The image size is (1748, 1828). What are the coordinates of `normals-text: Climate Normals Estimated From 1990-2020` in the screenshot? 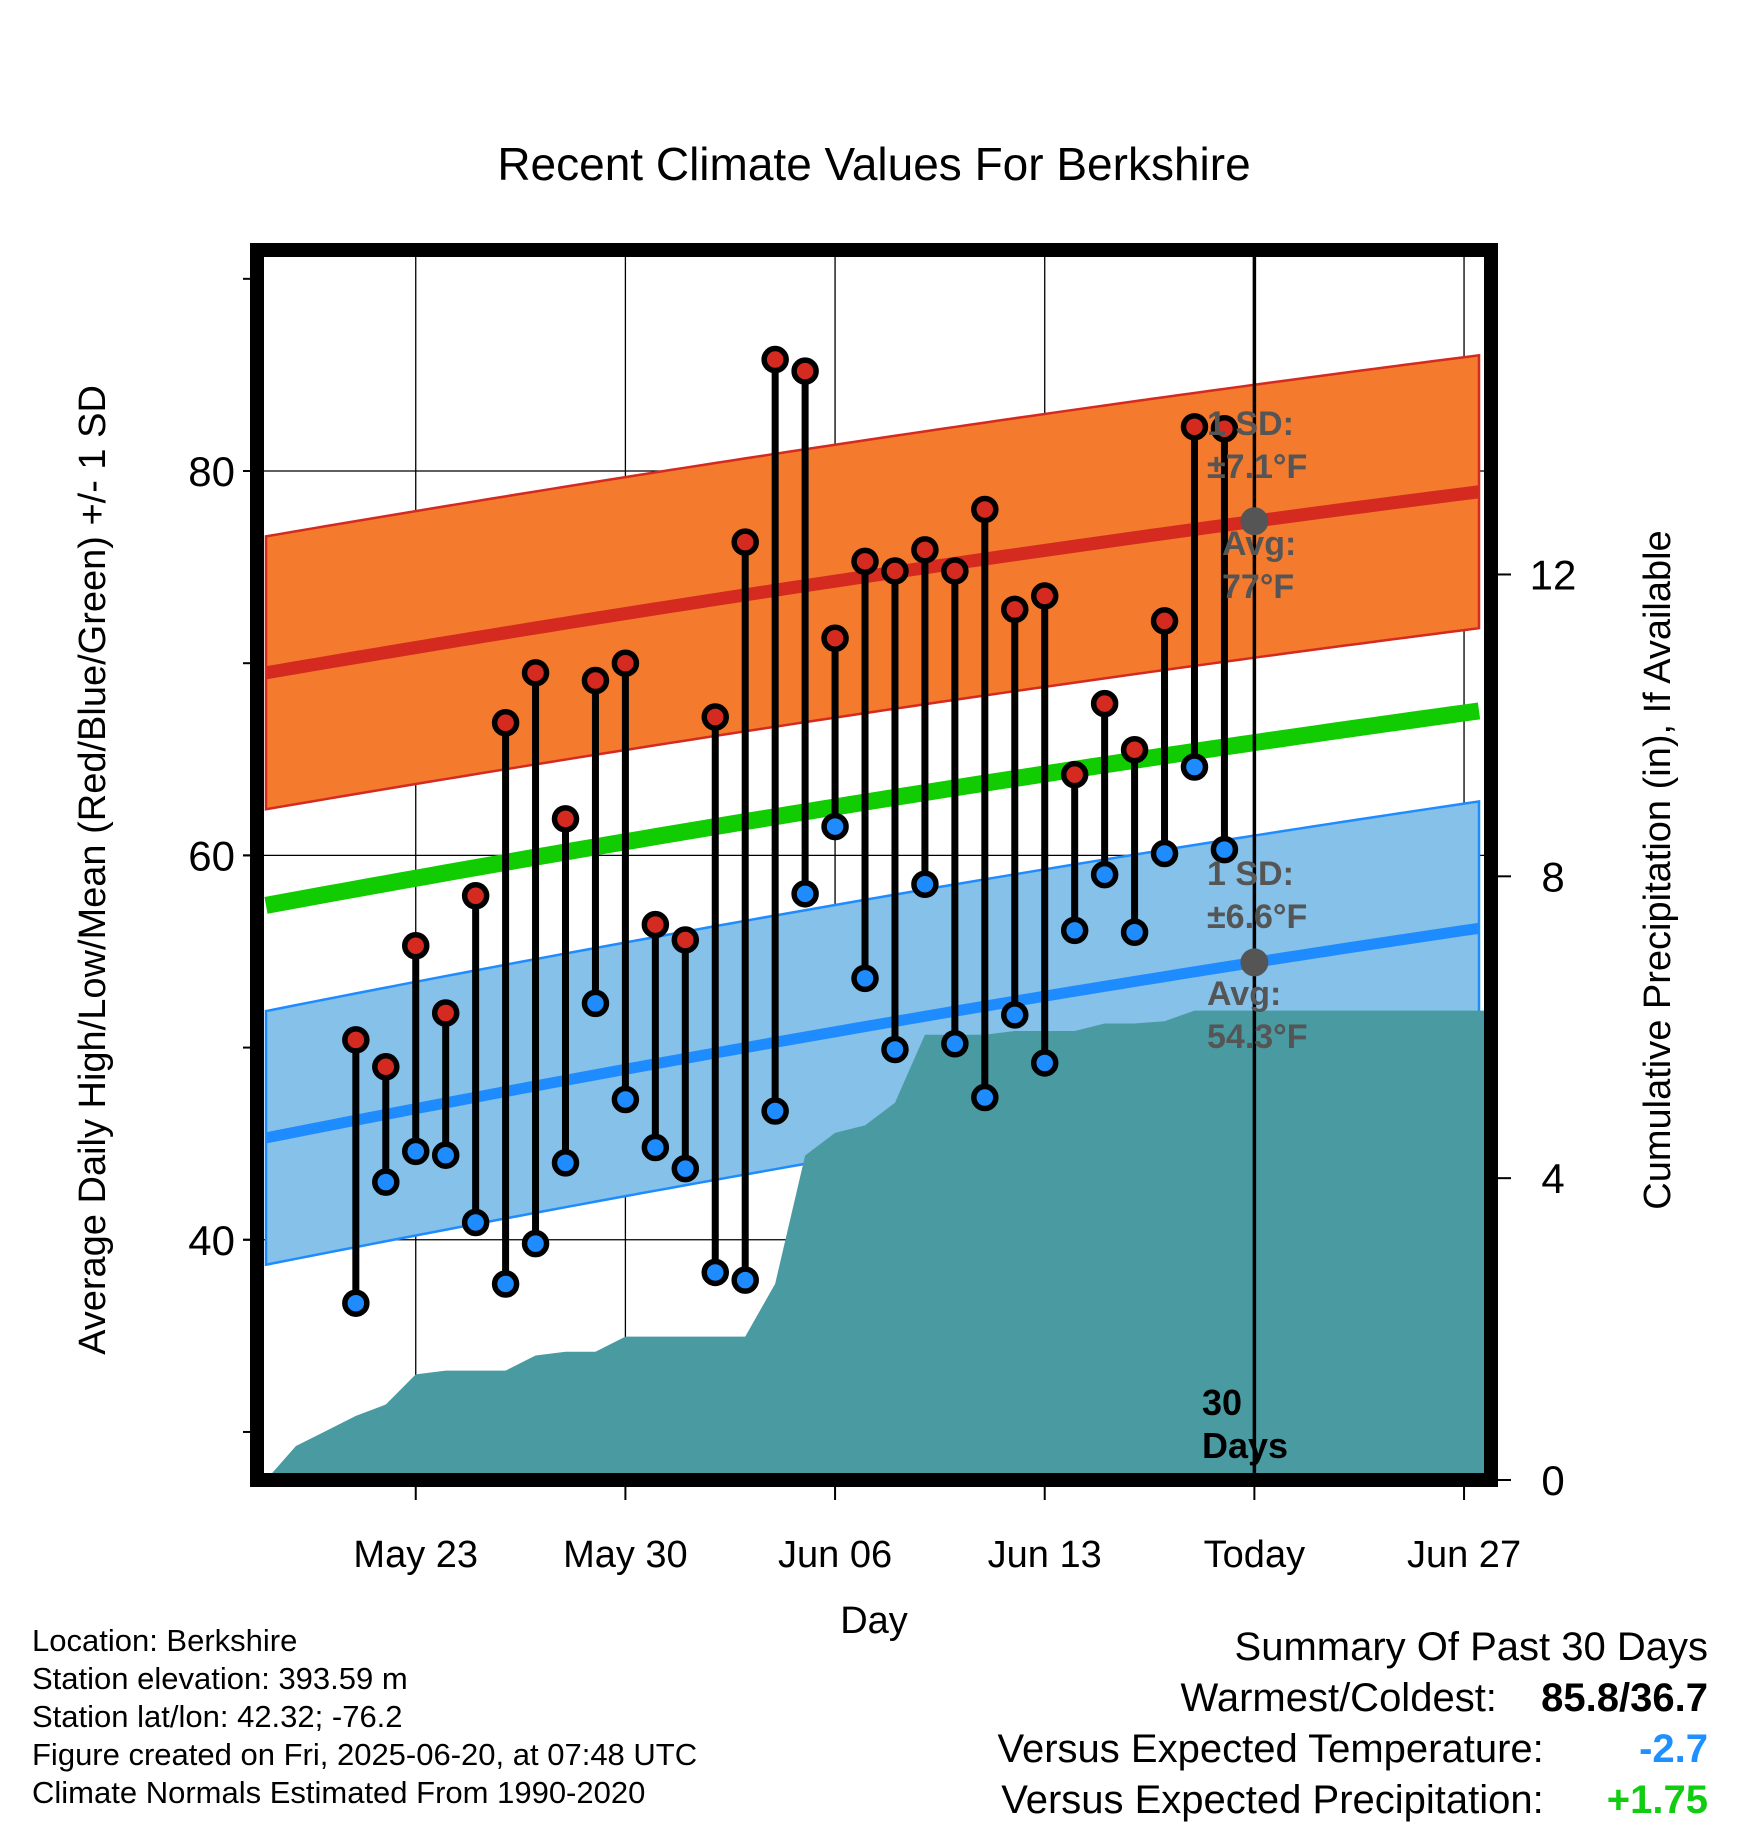 It's located at (339, 1792).